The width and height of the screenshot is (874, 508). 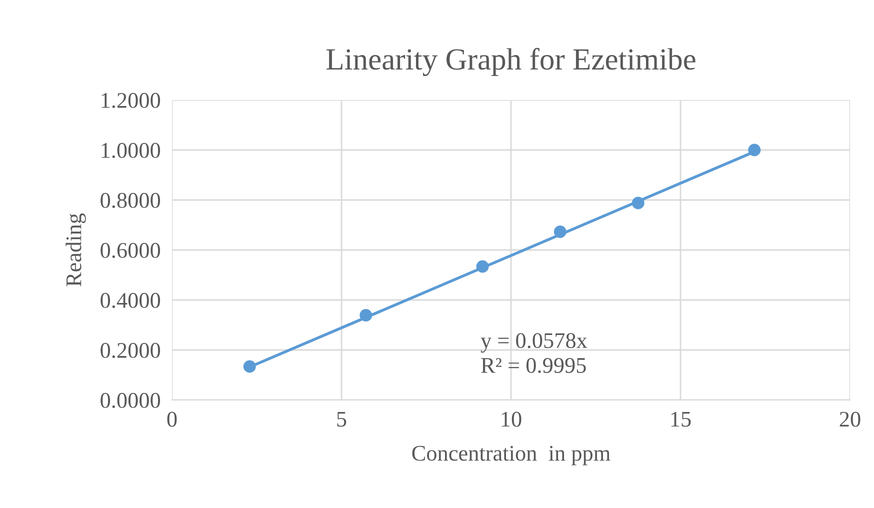 I want to click on y-tick-label: 0.0000, so click(x=130, y=400).